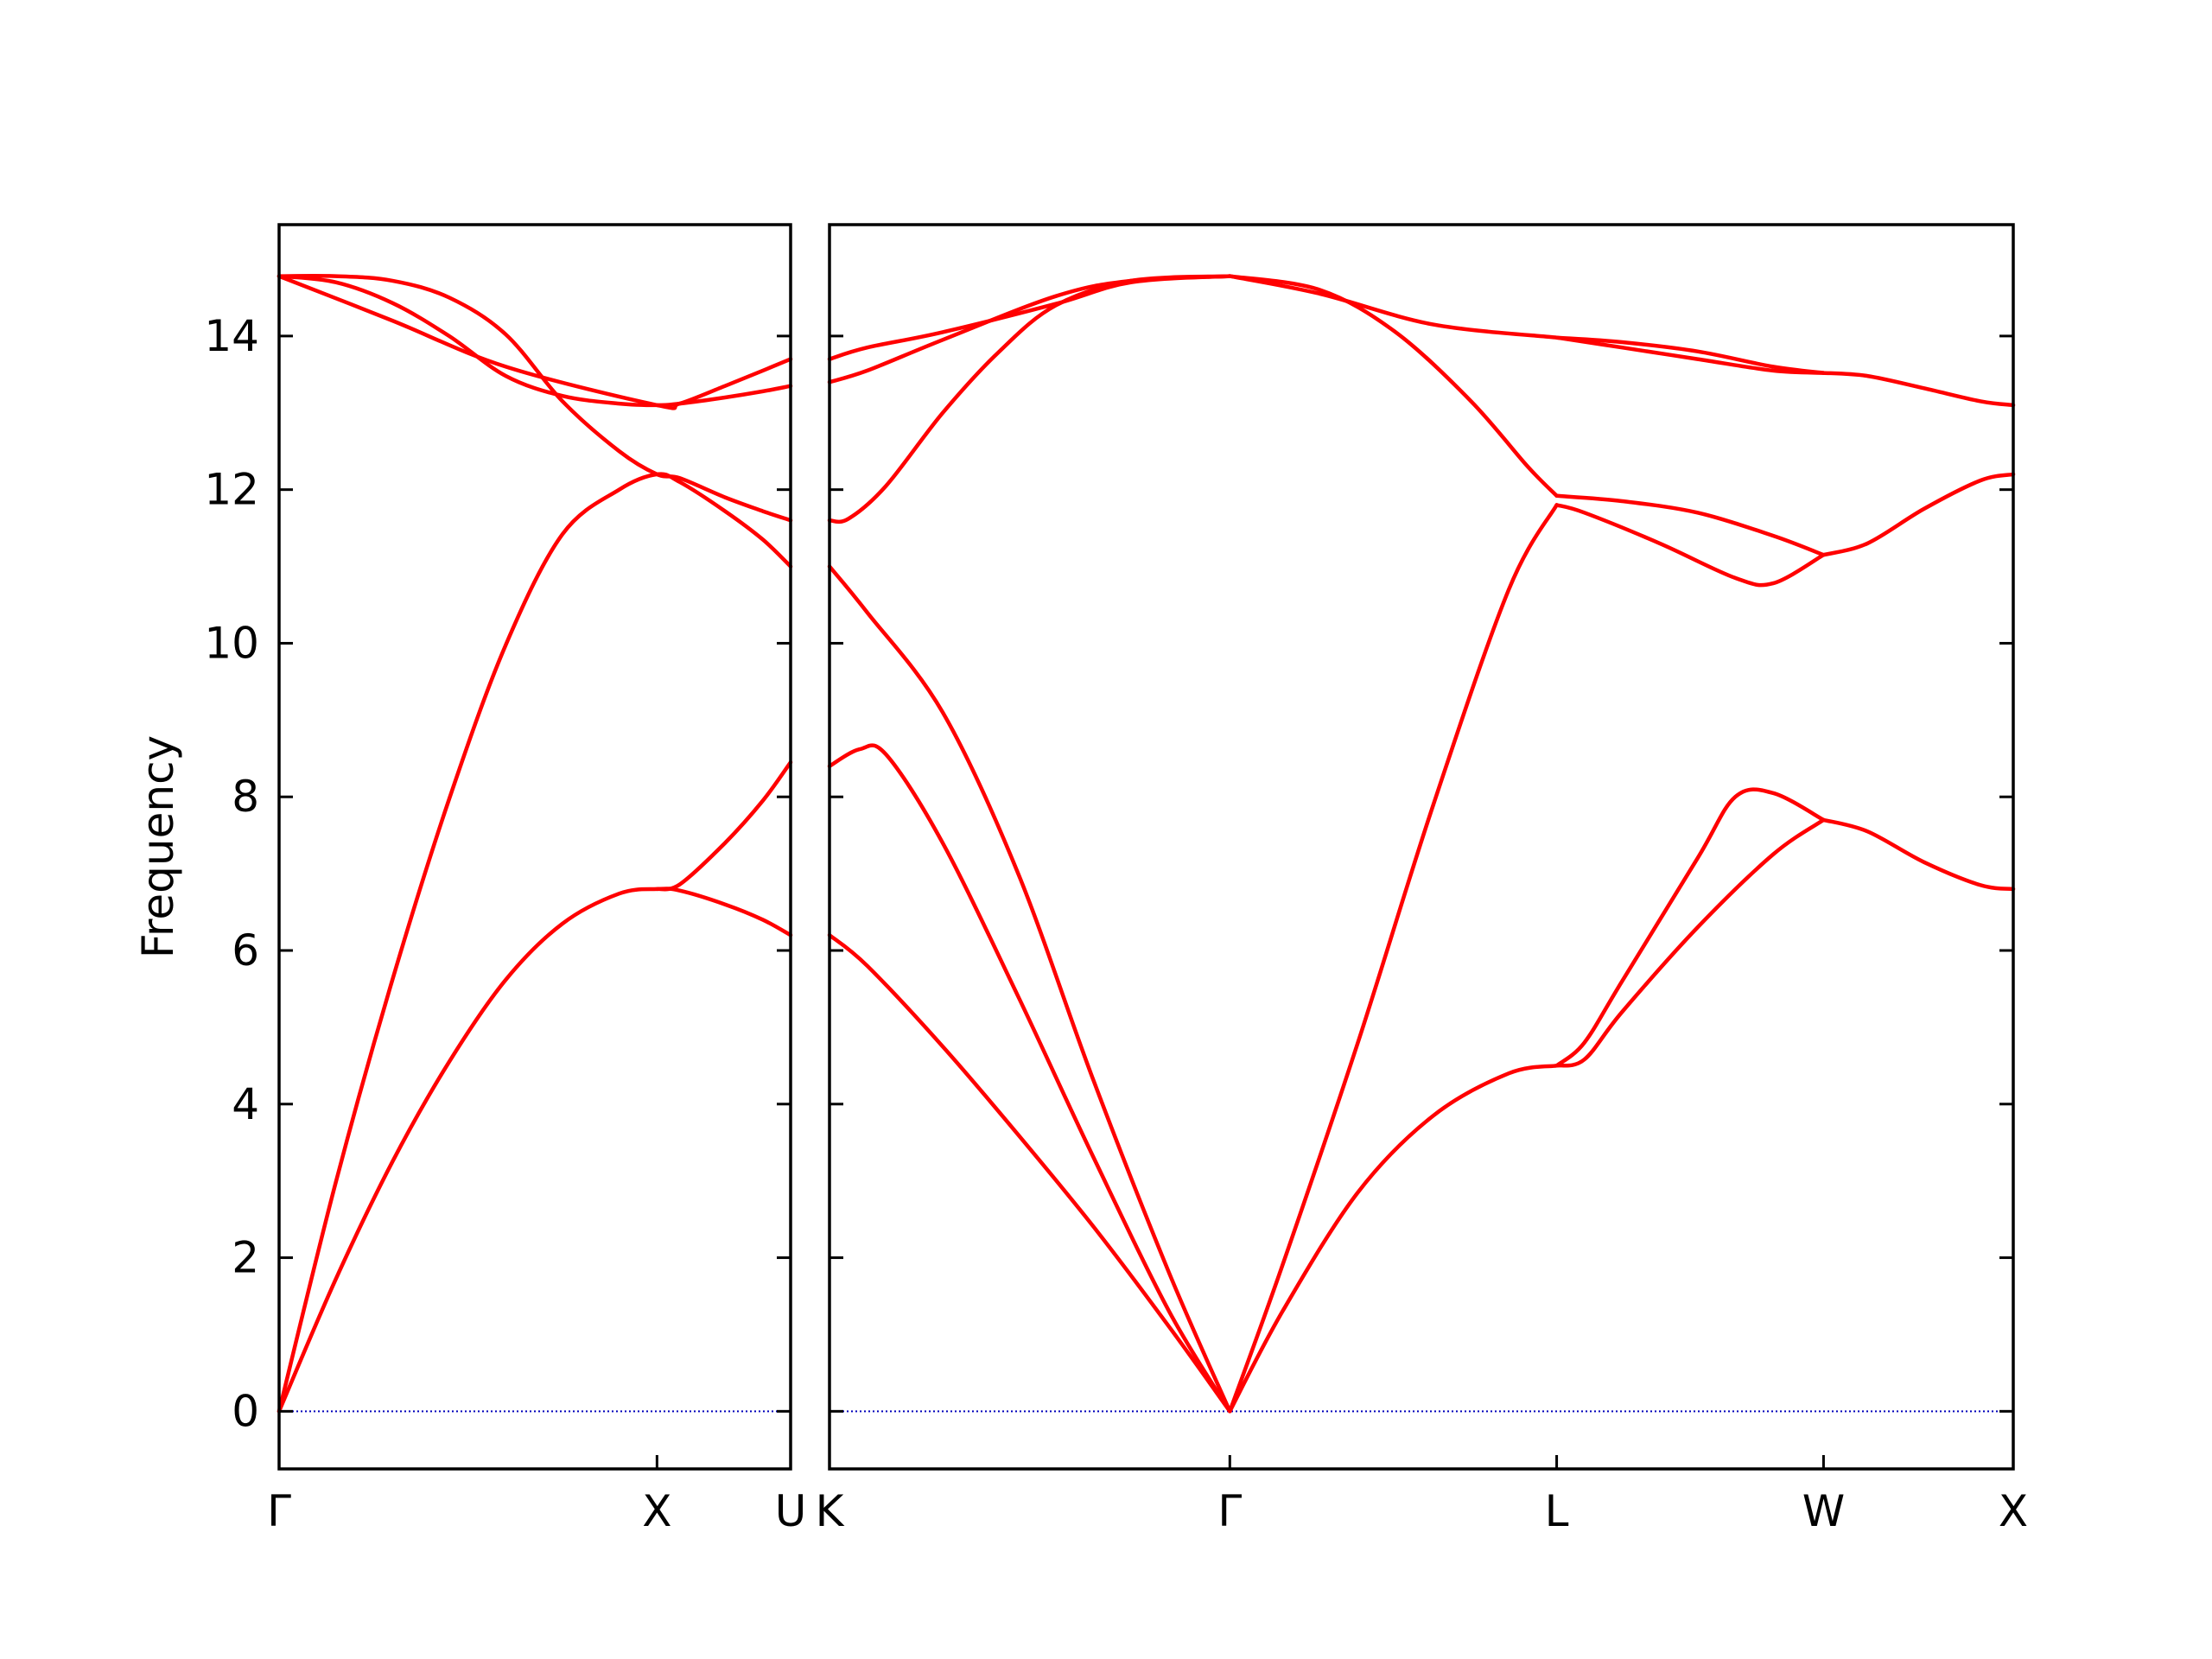 This screenshot has width=2212, height=1659. What do you see at coordinates (245, 950) in the screenshot?
I see `y-tick-label: 6` at bounding box center [245, 950].